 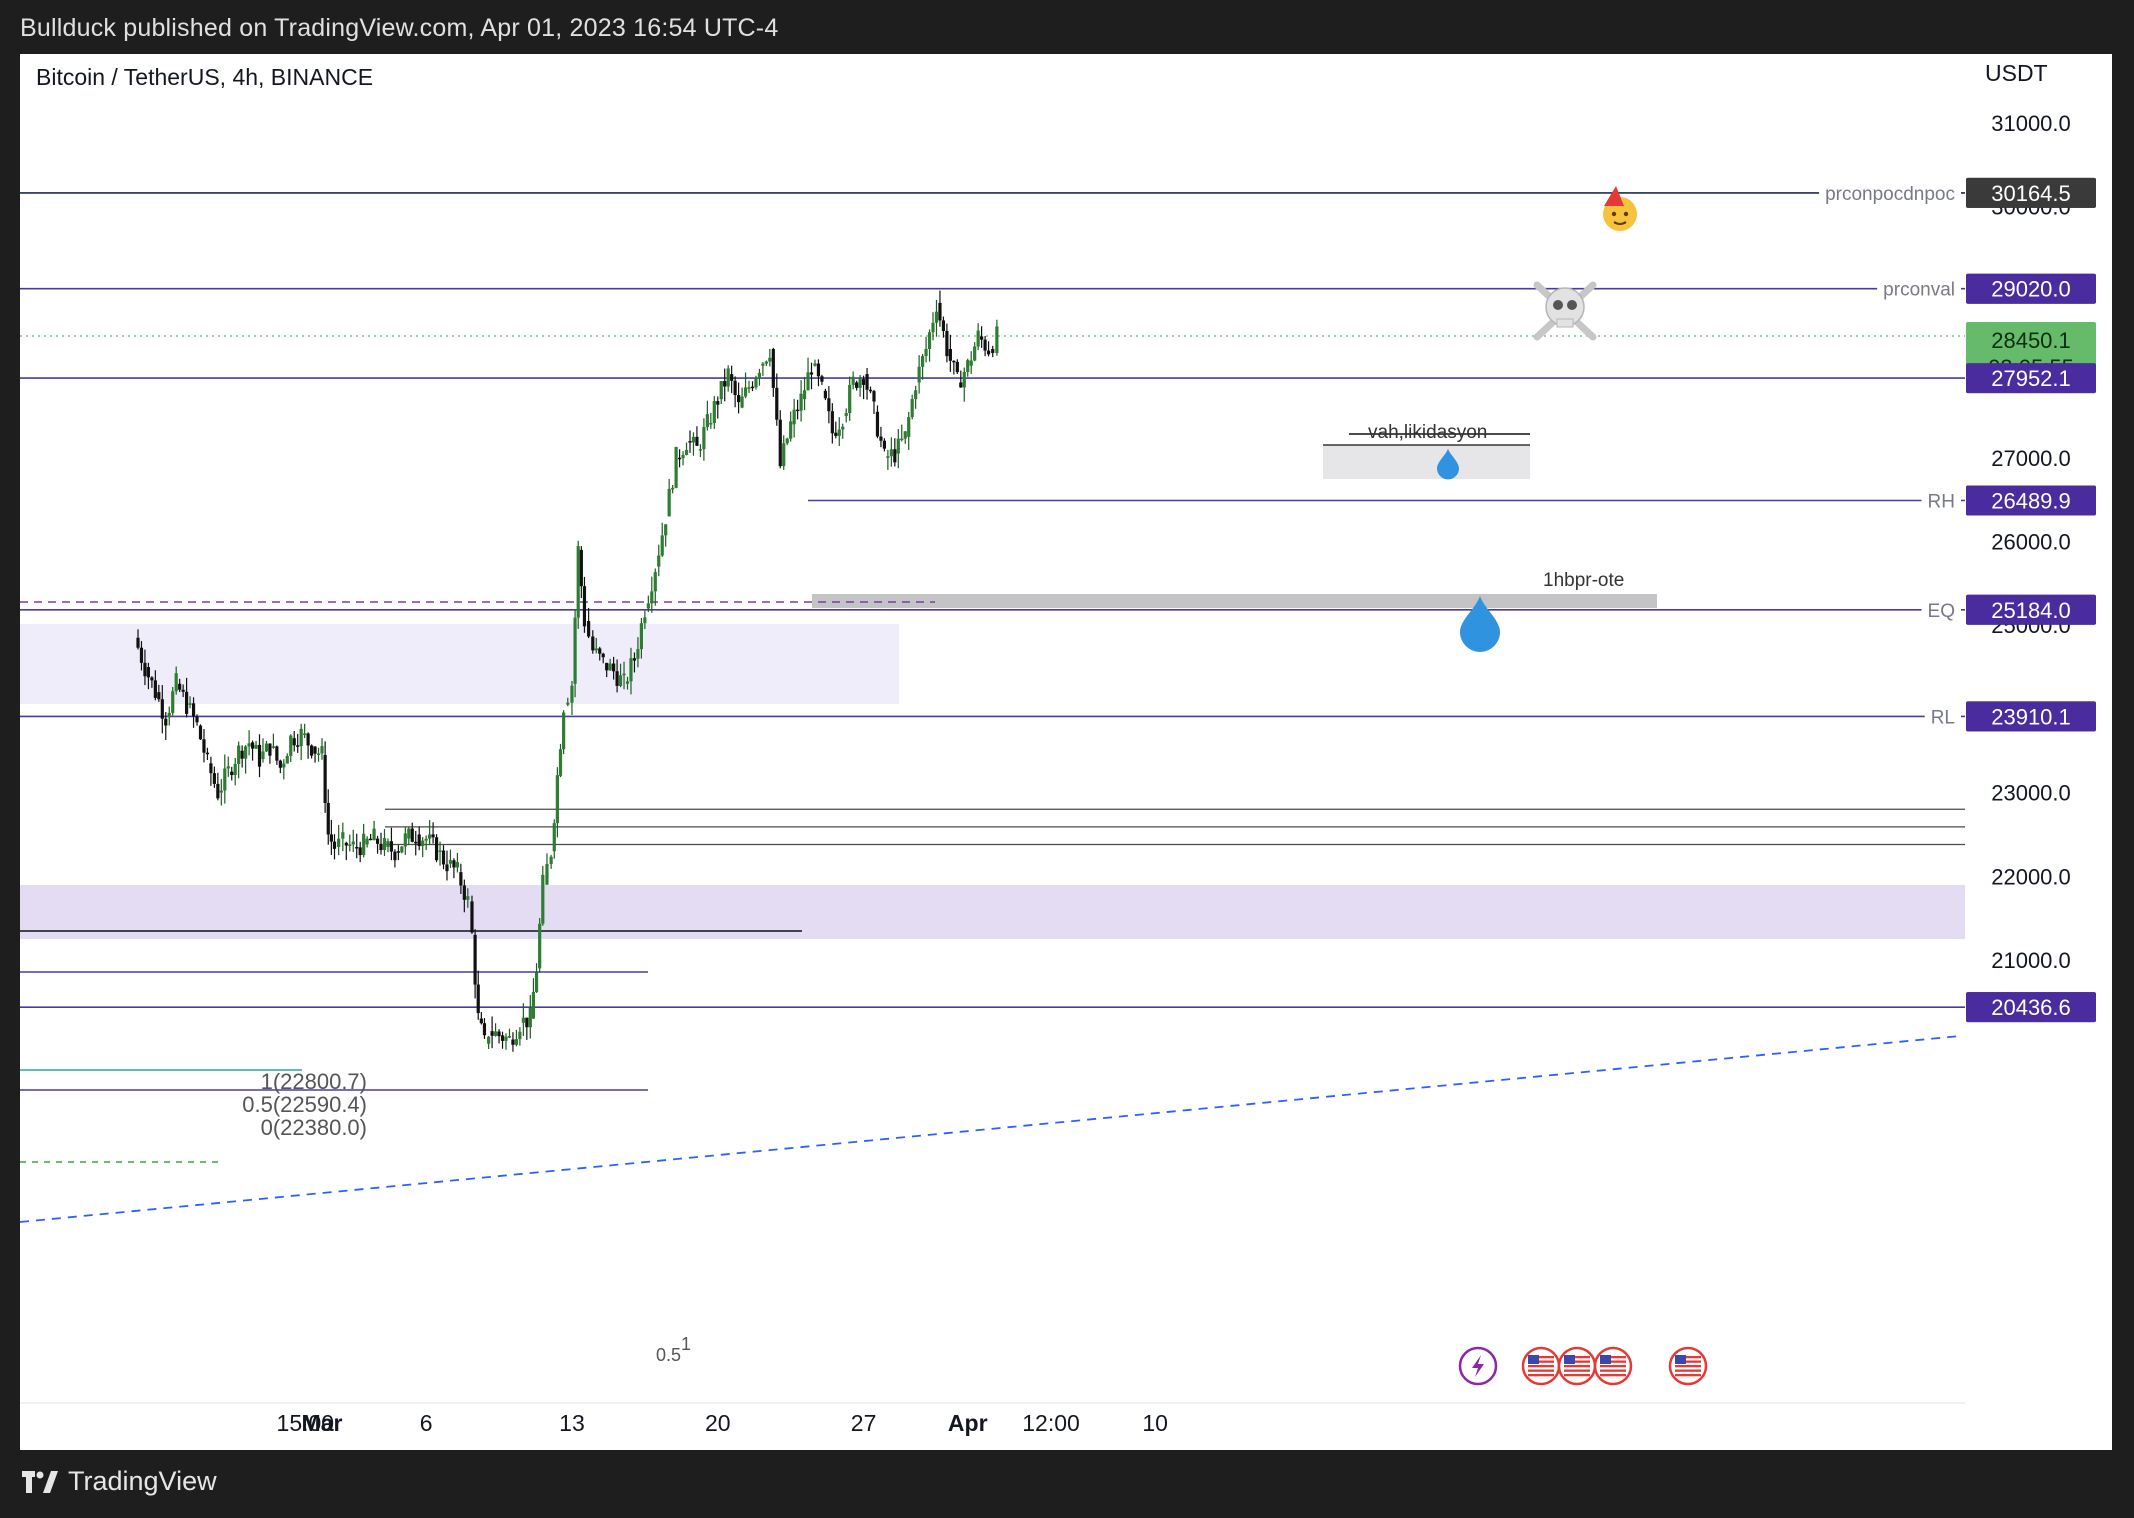 What do you see at coordinates (1478, 1366) in the screenshot?
I see `lightning-event-icon` at bounding box center [1478, 1366].